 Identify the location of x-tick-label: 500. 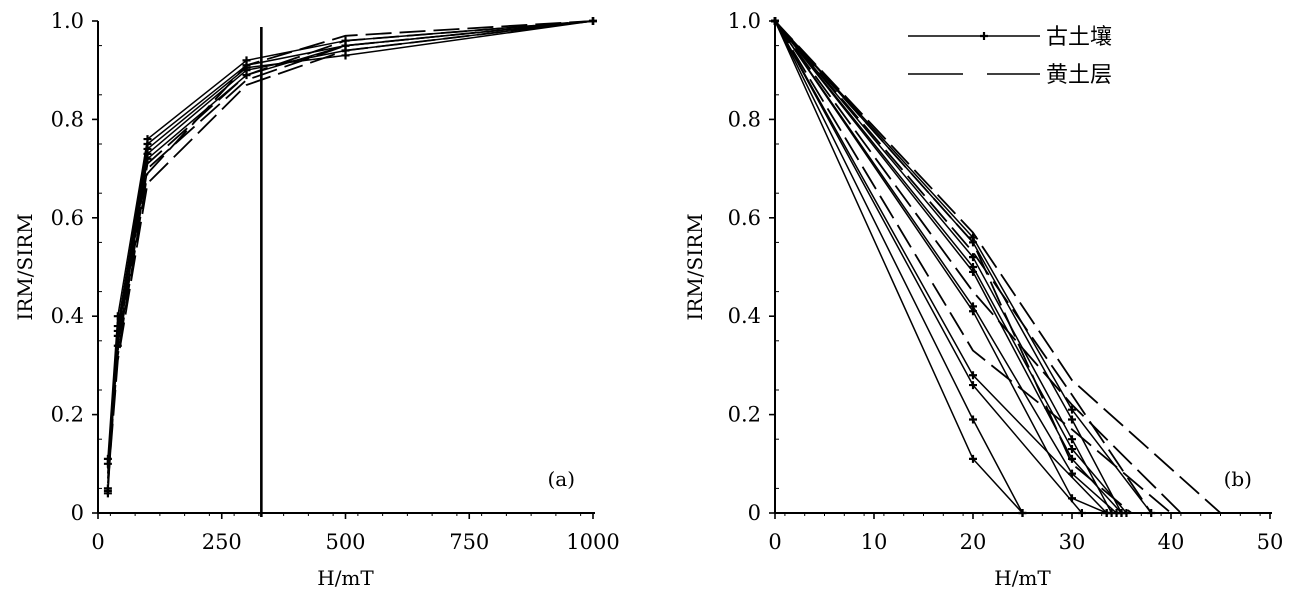
(345, 542).